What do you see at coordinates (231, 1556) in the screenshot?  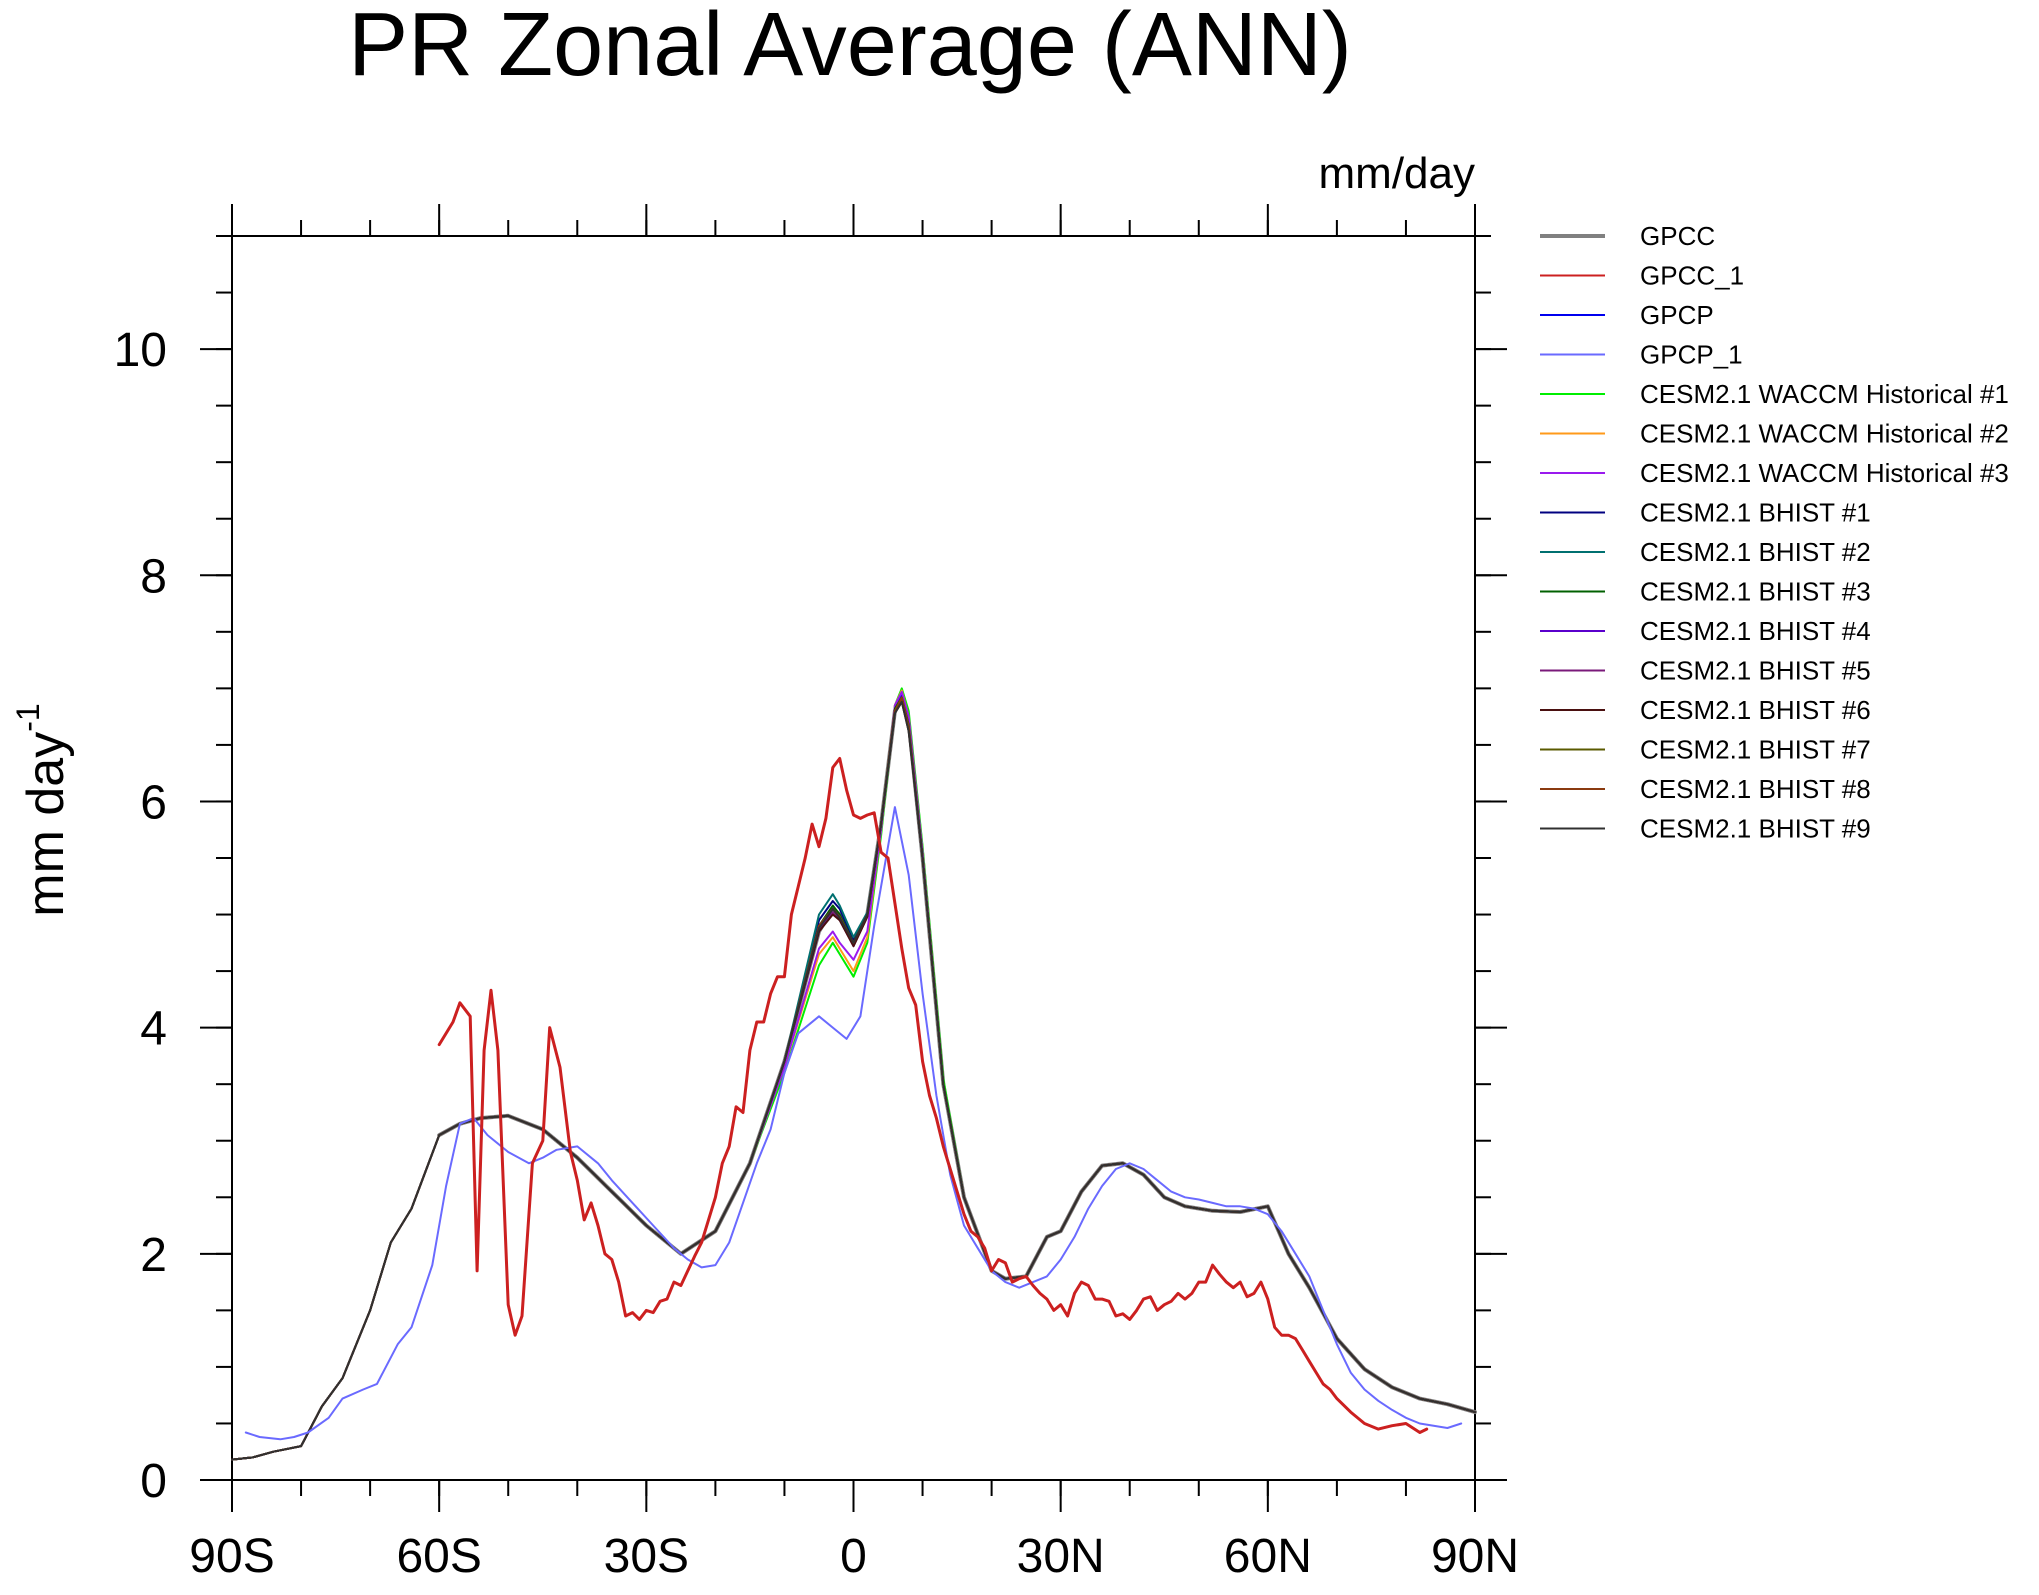 I see `x-tick-label: 90S` at bounding box center [231, 1556].